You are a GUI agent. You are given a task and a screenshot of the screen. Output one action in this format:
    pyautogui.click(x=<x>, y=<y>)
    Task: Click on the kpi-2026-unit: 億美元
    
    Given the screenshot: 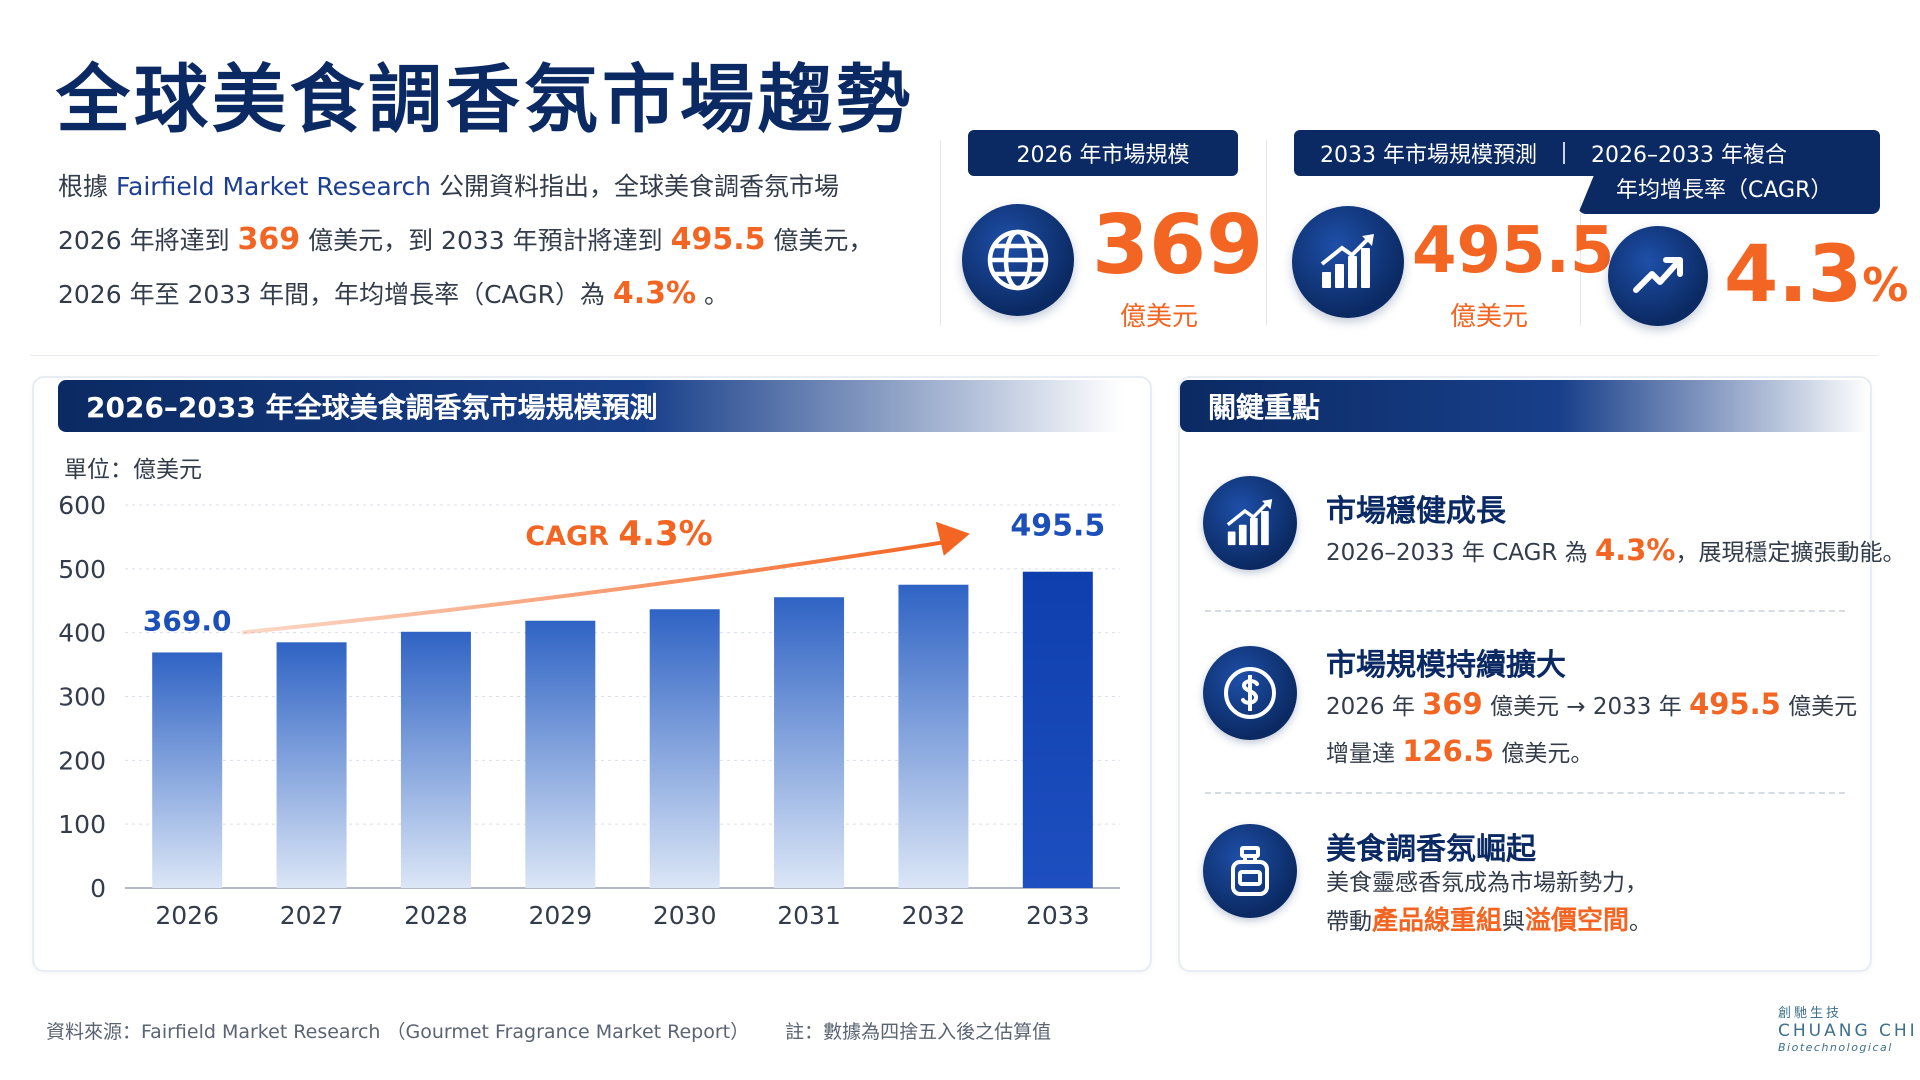 What is the action you would take?
    pyautogui.click(x=1159, y=317)
    